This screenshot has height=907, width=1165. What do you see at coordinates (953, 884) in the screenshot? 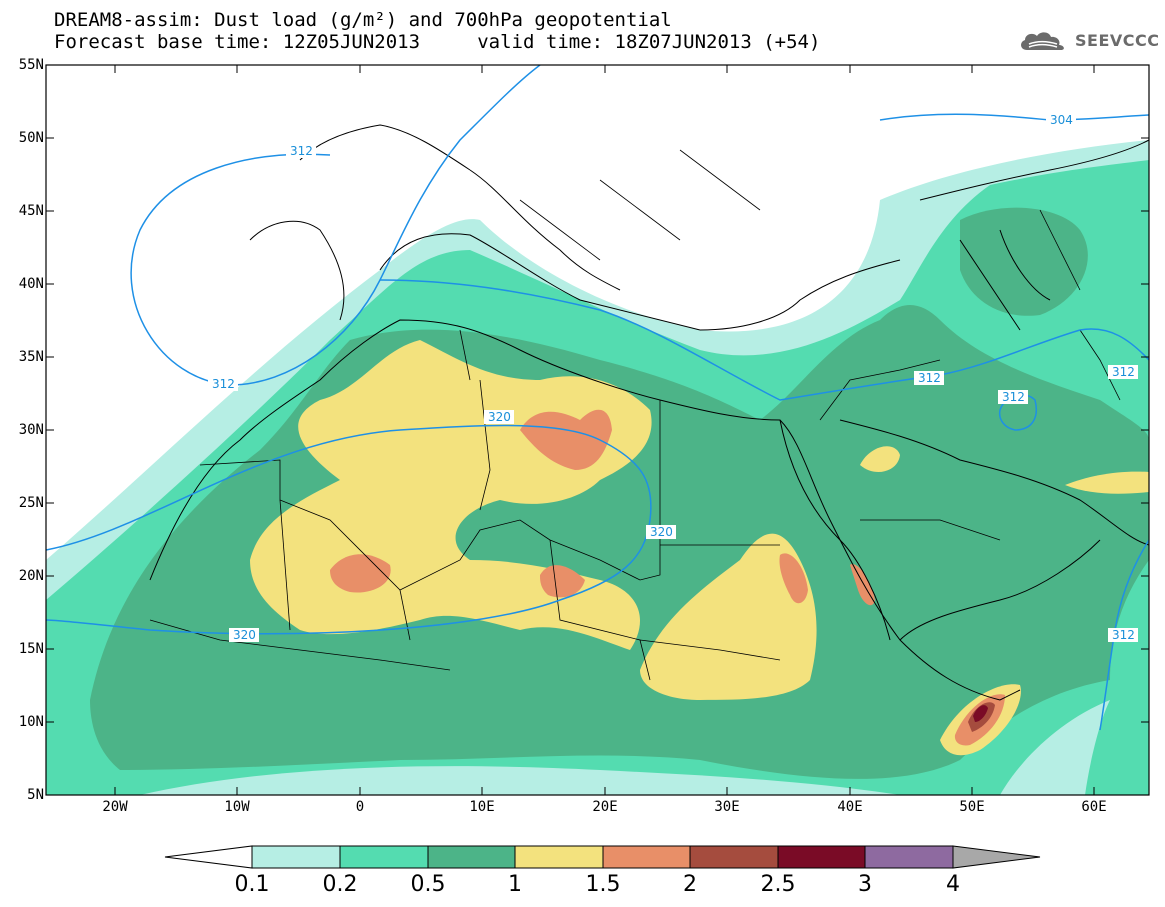
I see `colorbar-label: 4` at bounding box center [953, 884].